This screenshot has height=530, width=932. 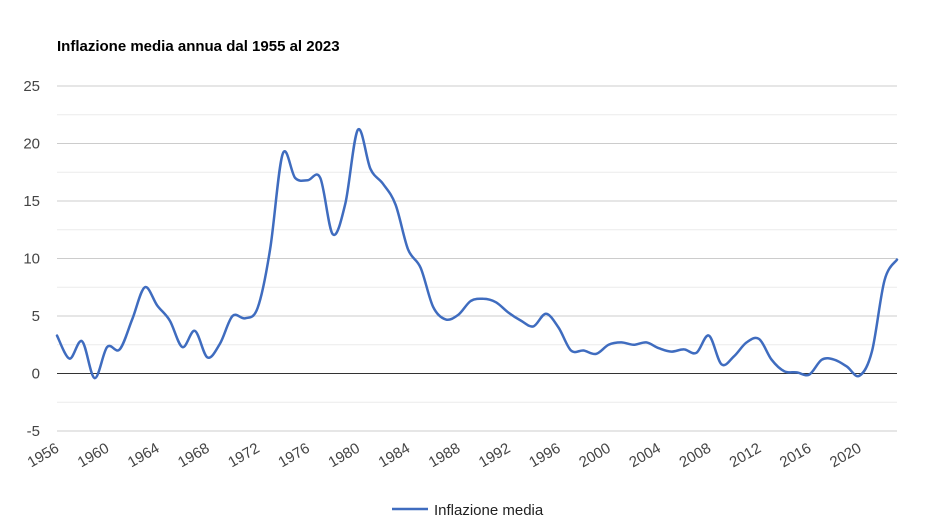 What do you see at coordinates (36, 316) in the screenshot?
I see `y-tick-label: 5` at bounding box center [36, 316].